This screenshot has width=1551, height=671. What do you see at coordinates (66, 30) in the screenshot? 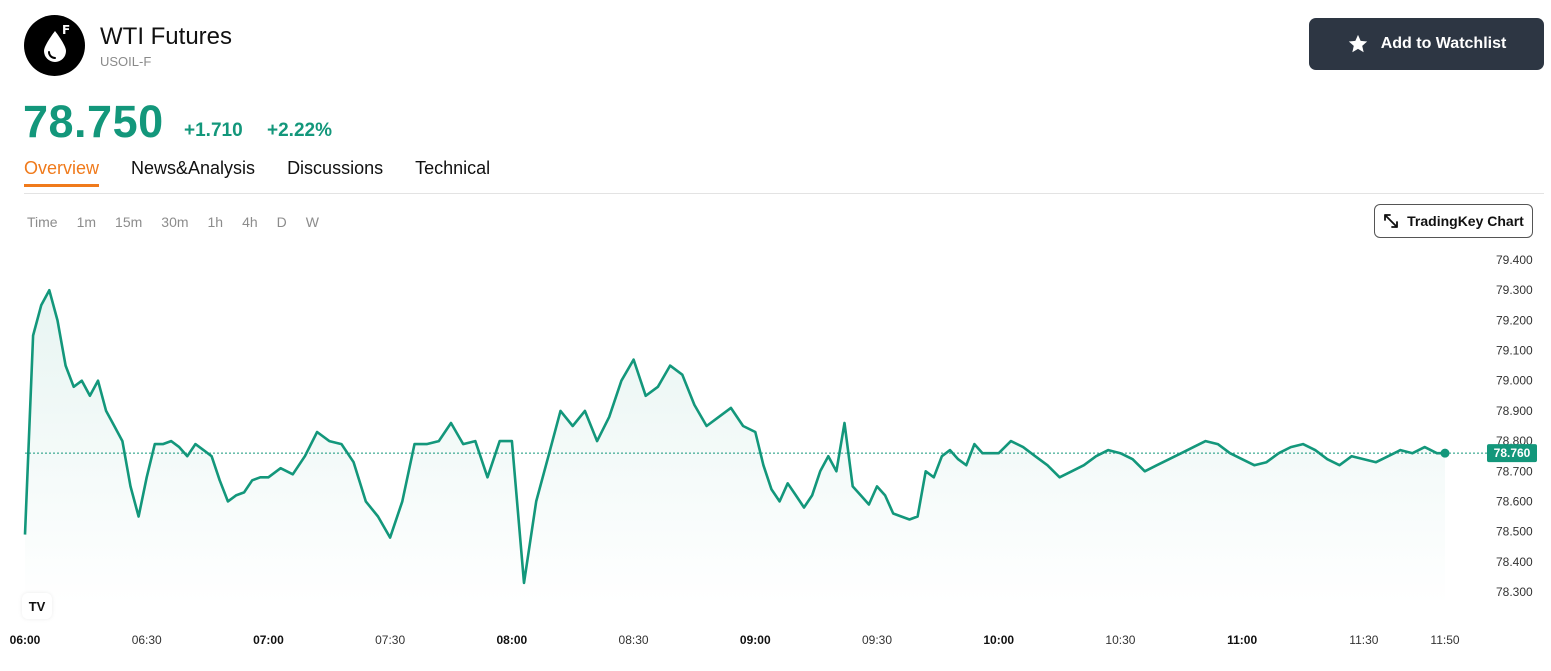
I see `logo-letter: F` at bounding box center [66, 30].